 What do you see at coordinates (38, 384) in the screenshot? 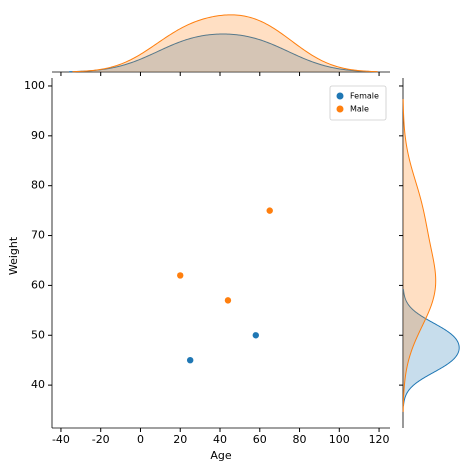
I see `y-tick-label: 40` at bounding box center [38, 384].